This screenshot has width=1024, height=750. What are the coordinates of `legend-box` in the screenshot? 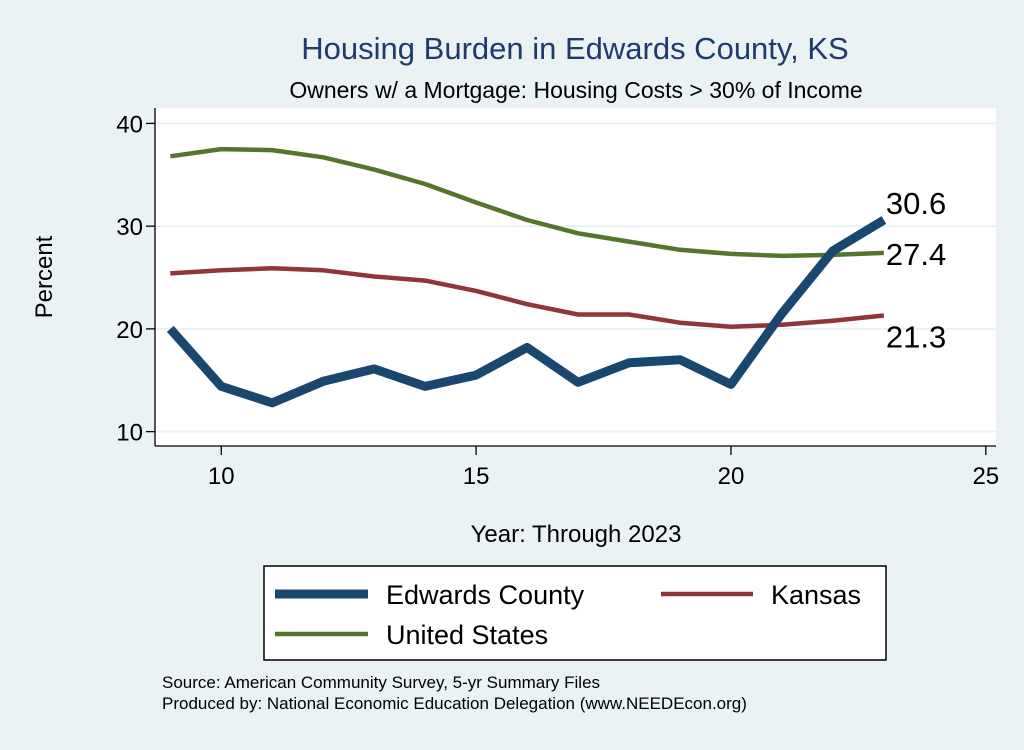 It's located at (575, 613).